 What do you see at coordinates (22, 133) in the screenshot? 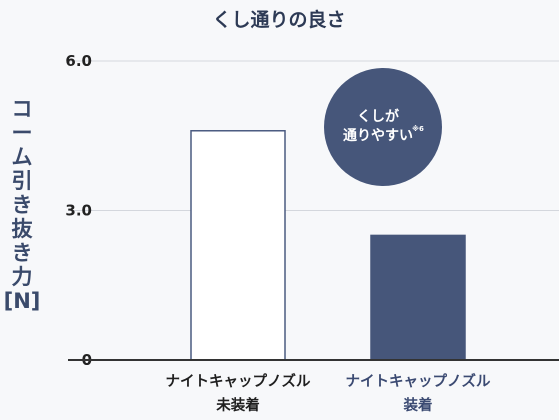
I see `y-axis-label-char: ー` at bounding box center [22, 133].